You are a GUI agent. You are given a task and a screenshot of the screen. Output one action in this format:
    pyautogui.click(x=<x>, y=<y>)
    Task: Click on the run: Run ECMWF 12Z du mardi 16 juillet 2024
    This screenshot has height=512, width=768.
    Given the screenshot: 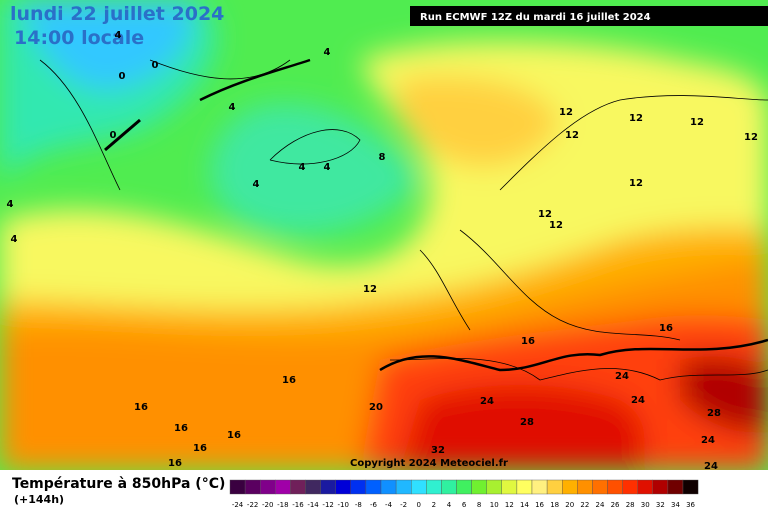 What is the action you would take?
    pyautogui.click(x=535, y=17)
    